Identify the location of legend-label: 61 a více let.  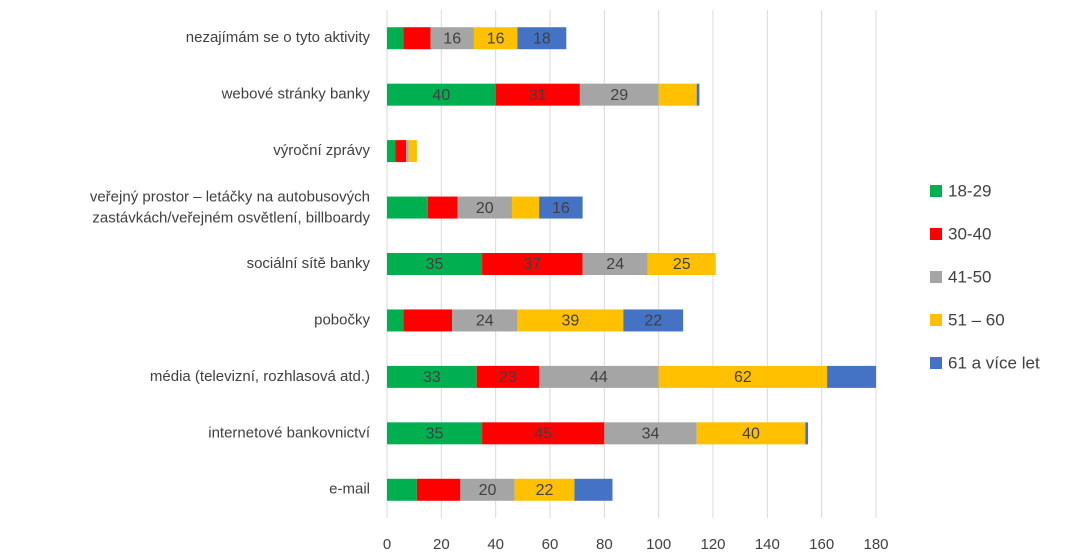
(994, 362).